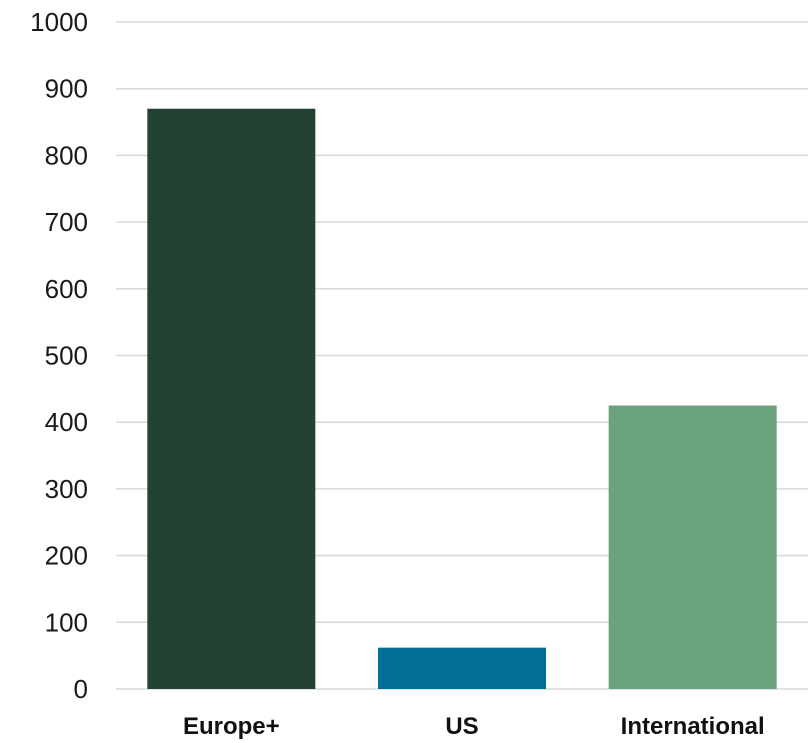 The image size is (808, 743). Describe the element at coordinates (66, 289) in the screenshot. I see `y-tick-label-600: 600` at that location.